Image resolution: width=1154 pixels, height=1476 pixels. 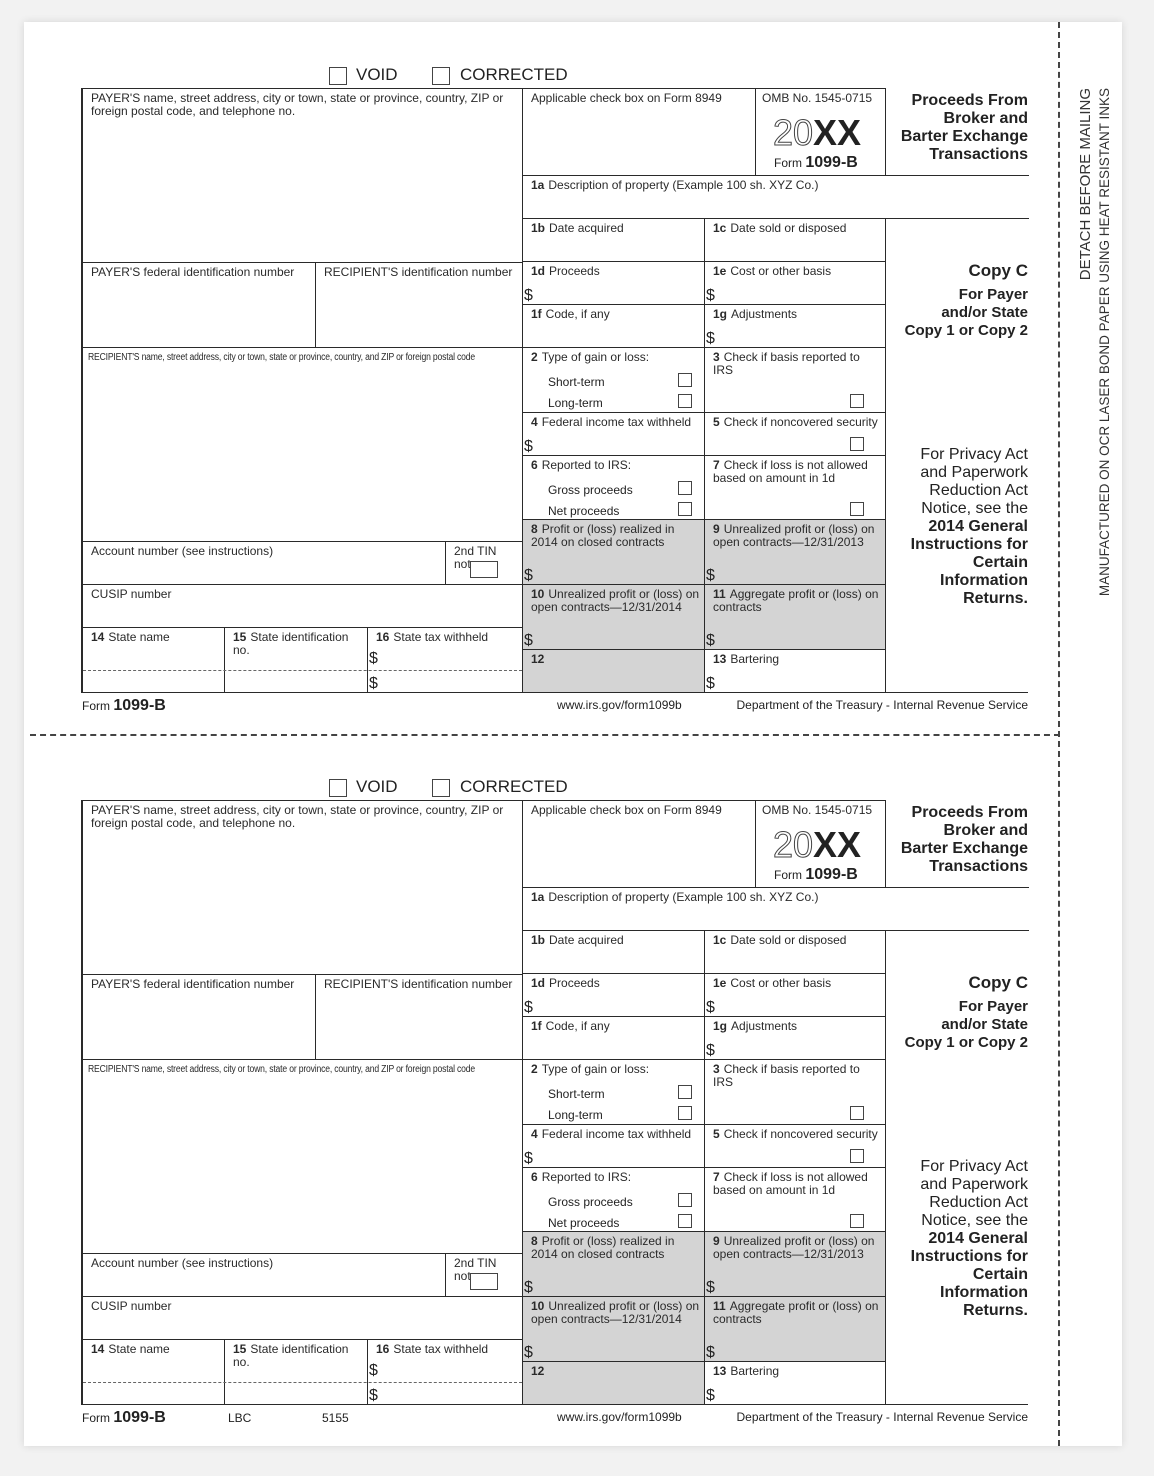 I want to click on box-1b: 1b Date acquired, so click(x=613, y=952).